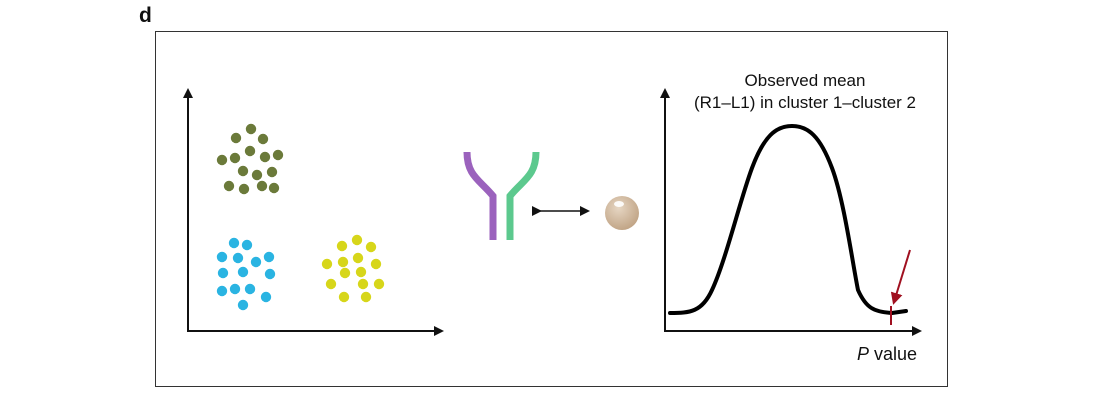 Image resolution: width=1096 pixels, height=402 pixels. What do you see at coordinates (313, 212) in the screenshot?
I see `scatter-axes` at bounding box center [313, 212].